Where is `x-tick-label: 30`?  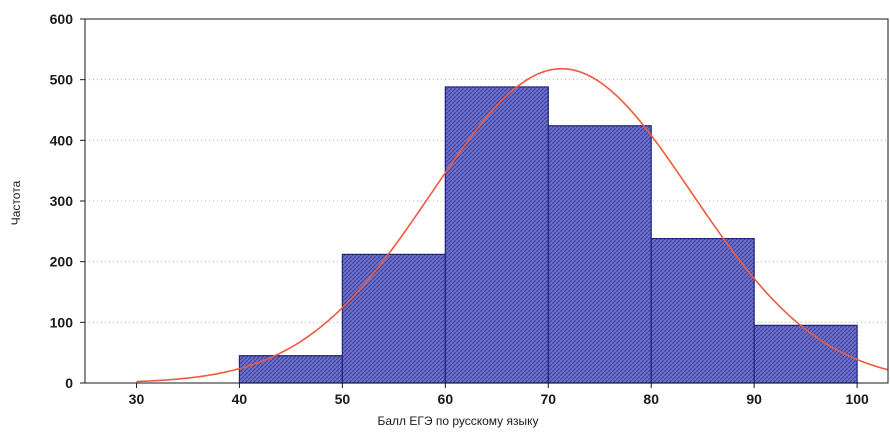
x-tick-label: 30 is located at coordinates (137, 399).